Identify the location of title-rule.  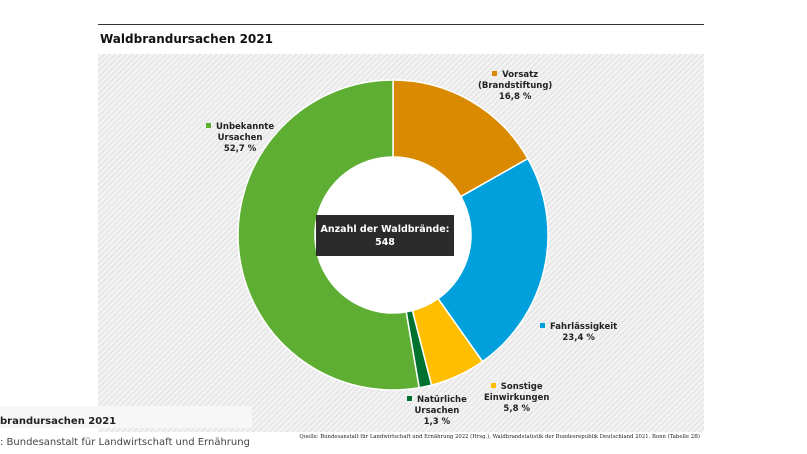
(401, 24).